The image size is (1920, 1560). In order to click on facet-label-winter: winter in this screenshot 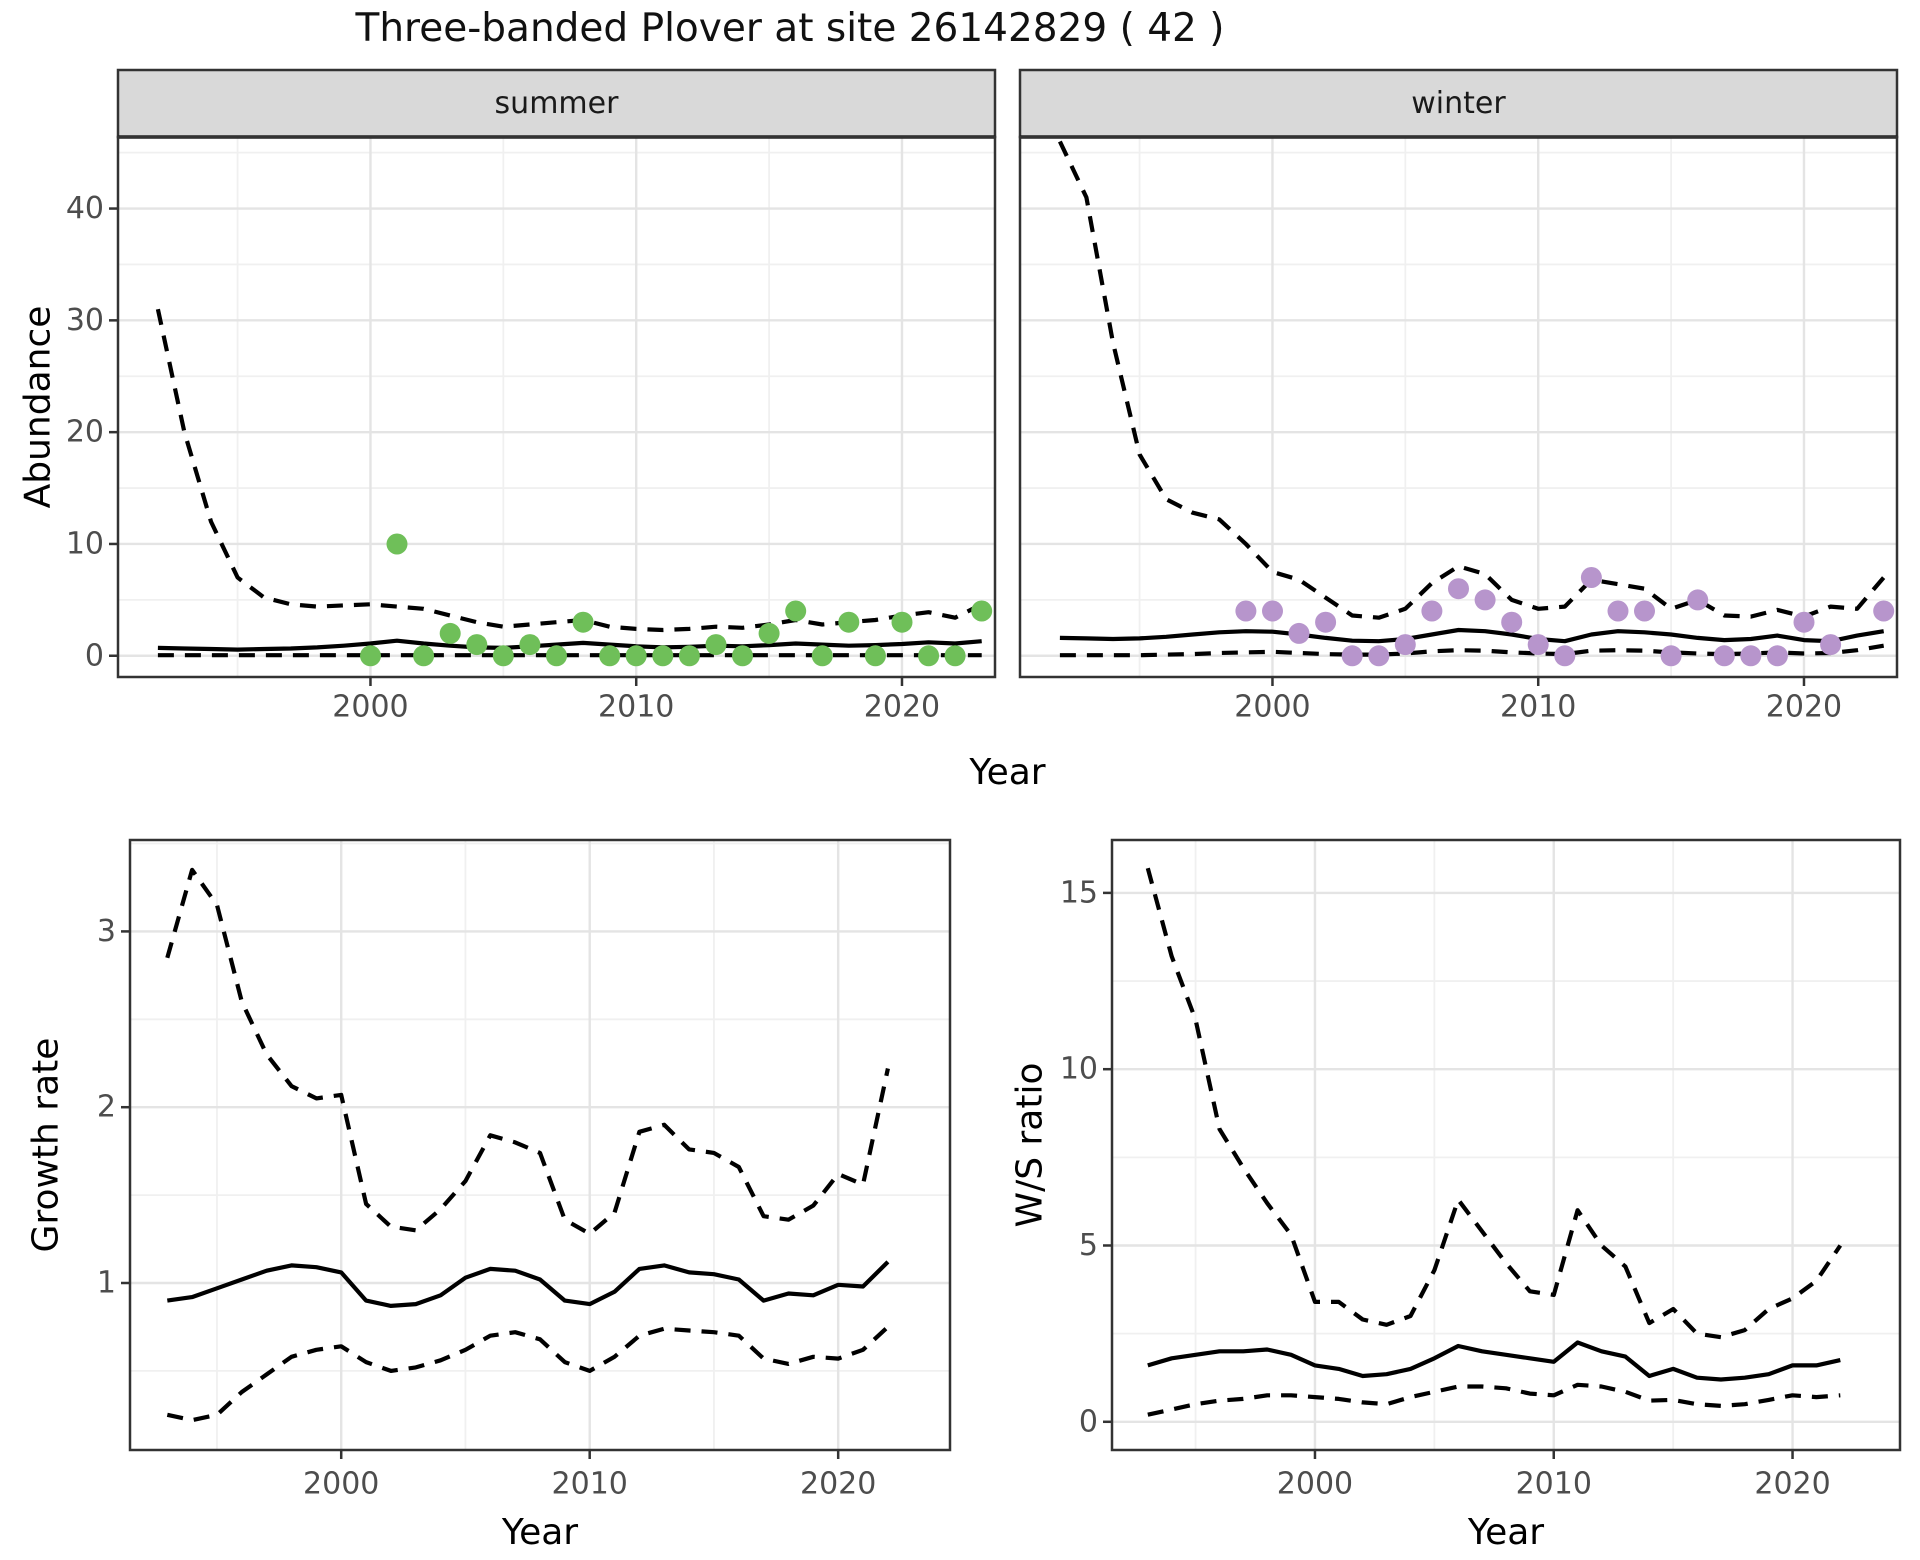, I will do `click(1458, 103)`.